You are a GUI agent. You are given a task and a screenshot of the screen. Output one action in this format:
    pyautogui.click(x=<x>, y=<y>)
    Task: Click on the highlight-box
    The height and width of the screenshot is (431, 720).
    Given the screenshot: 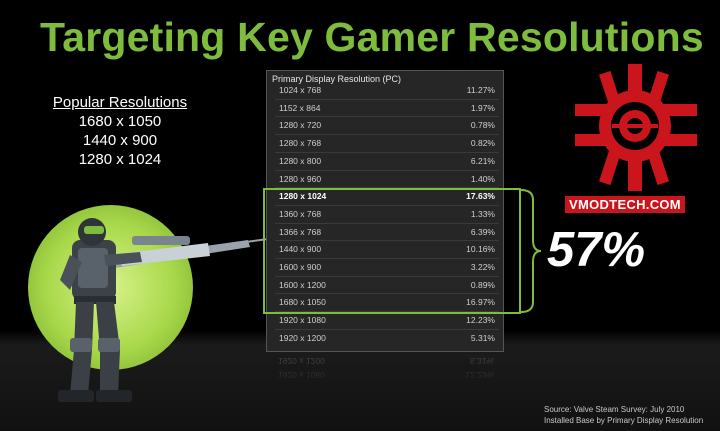 What is the action you would take?
    pyautogui.click(x=392, y=251)
    